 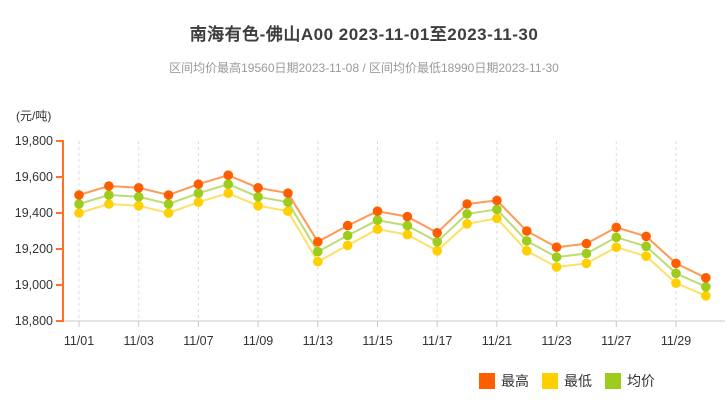 I want to click on y-tick-label: 19,600, so click(x=34, y=177).